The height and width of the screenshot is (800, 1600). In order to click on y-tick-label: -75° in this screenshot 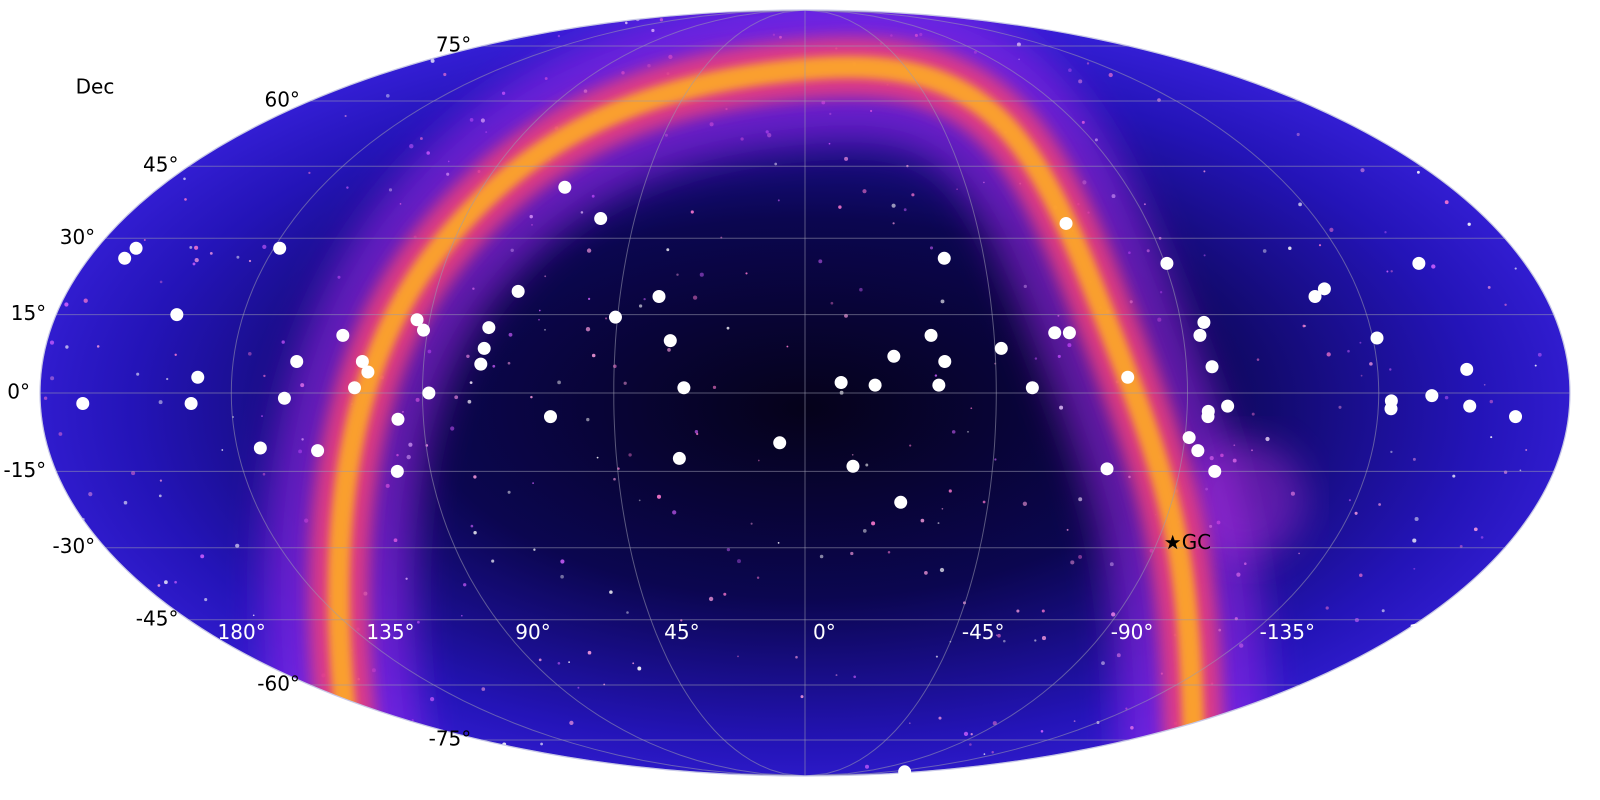, I will do `click(450, 739)`.